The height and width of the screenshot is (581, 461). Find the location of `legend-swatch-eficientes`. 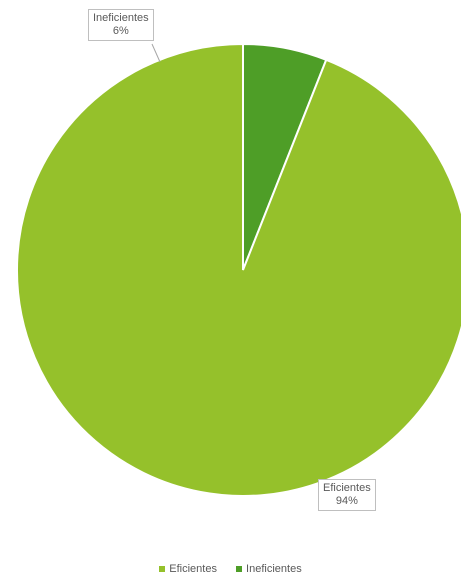

legend-swatch-eficientes is located at coordinates (162, 569).